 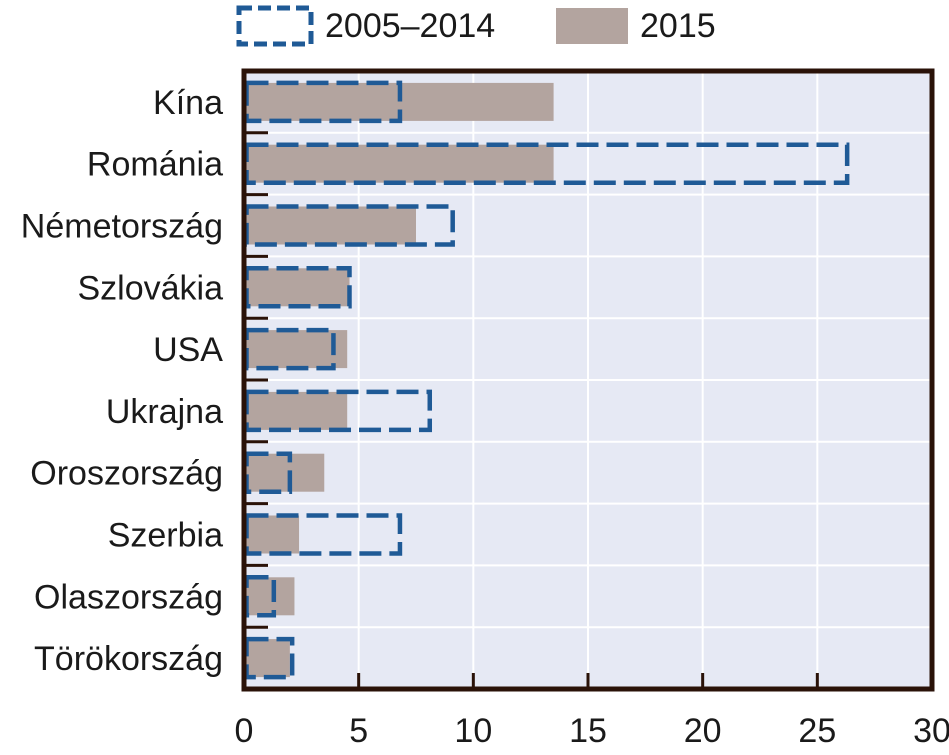 I want to click on bar-2015-oroszorszag, so click(x=284, y=472).